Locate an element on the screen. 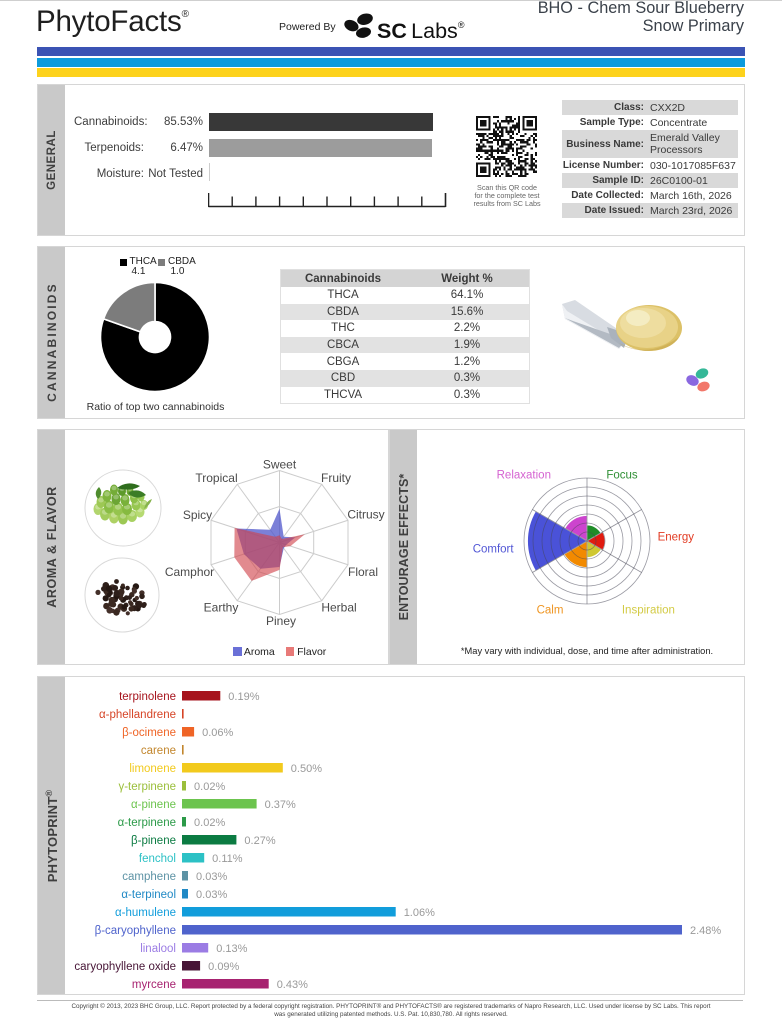  svg-text: Focus is located at coordinates (622, 476).